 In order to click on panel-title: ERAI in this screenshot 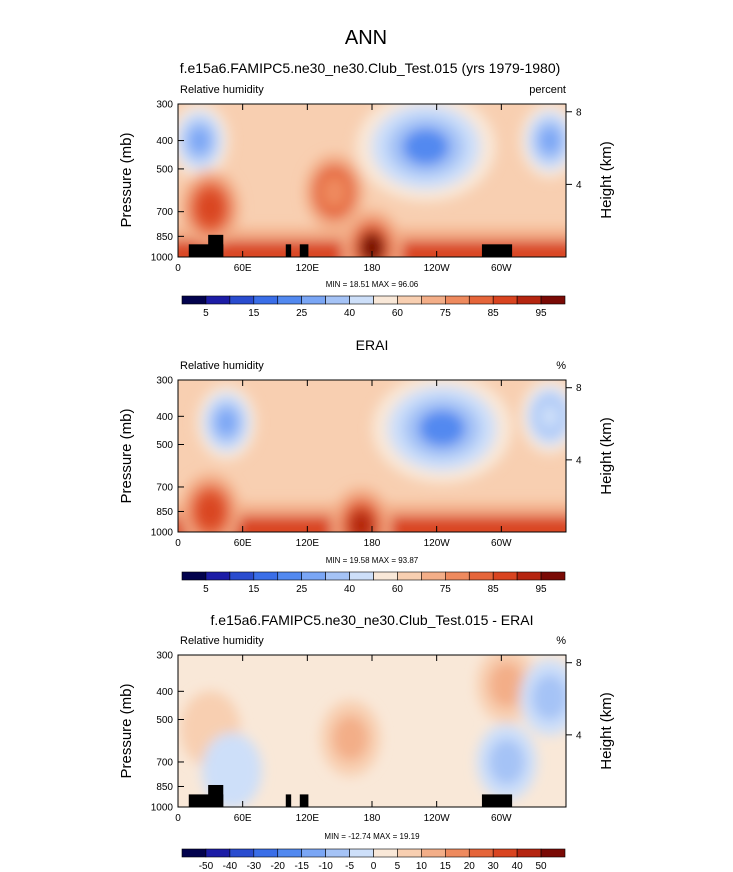, I will do `click(372, 345)`.